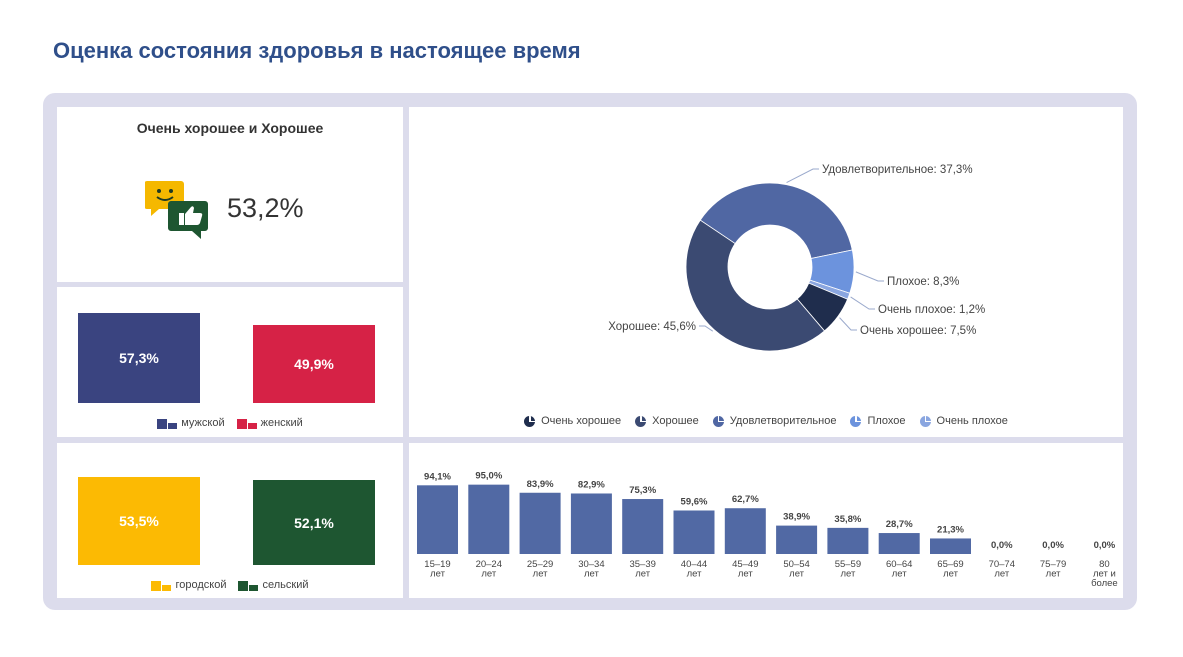 This screenshot has height=657, width=1183. Describe the element at coordinates (774, 421) in the screenshot. I see `donut-legend-item-удовлетворительное: Удовлетворительное` at that location.